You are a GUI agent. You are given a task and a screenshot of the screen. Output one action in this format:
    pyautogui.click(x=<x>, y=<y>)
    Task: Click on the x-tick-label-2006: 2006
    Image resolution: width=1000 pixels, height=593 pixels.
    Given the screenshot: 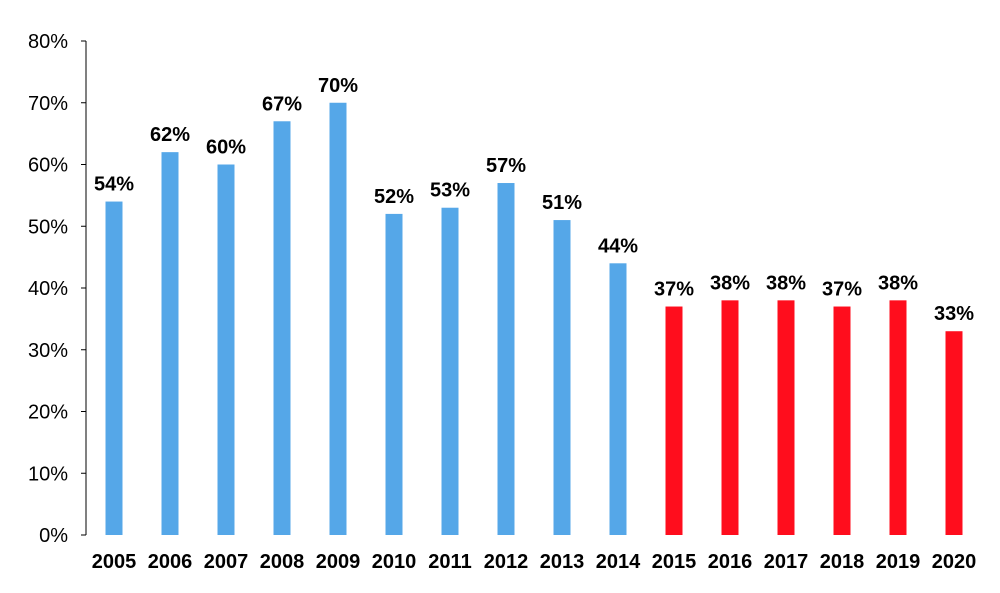 What is the action you would take?
    pyautogui.click(x=170, y=562)
    